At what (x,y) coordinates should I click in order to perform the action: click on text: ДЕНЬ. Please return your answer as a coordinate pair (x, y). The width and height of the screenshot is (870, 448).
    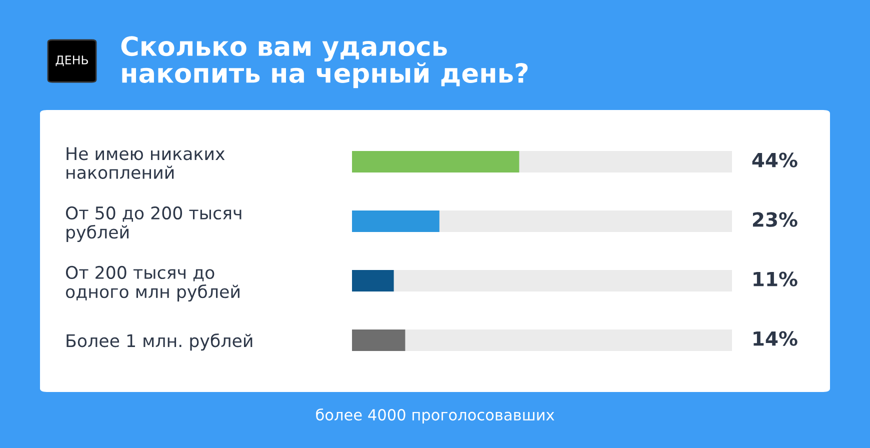
    Looking at the image, I should click on (72, 61).